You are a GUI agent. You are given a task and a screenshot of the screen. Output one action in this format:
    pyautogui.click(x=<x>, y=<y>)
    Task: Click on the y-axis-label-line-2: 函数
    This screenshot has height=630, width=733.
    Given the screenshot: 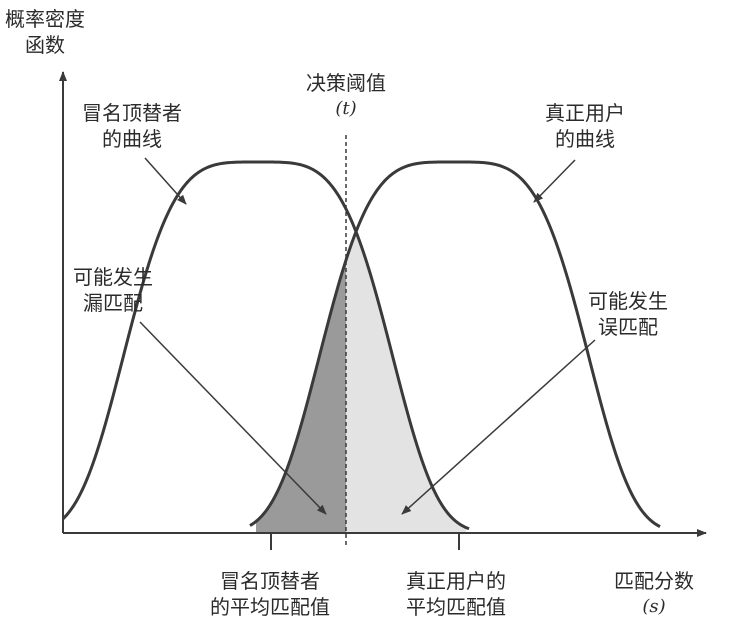 What is the action you would take?
    pyautogui.click(x=45, y=45)
    